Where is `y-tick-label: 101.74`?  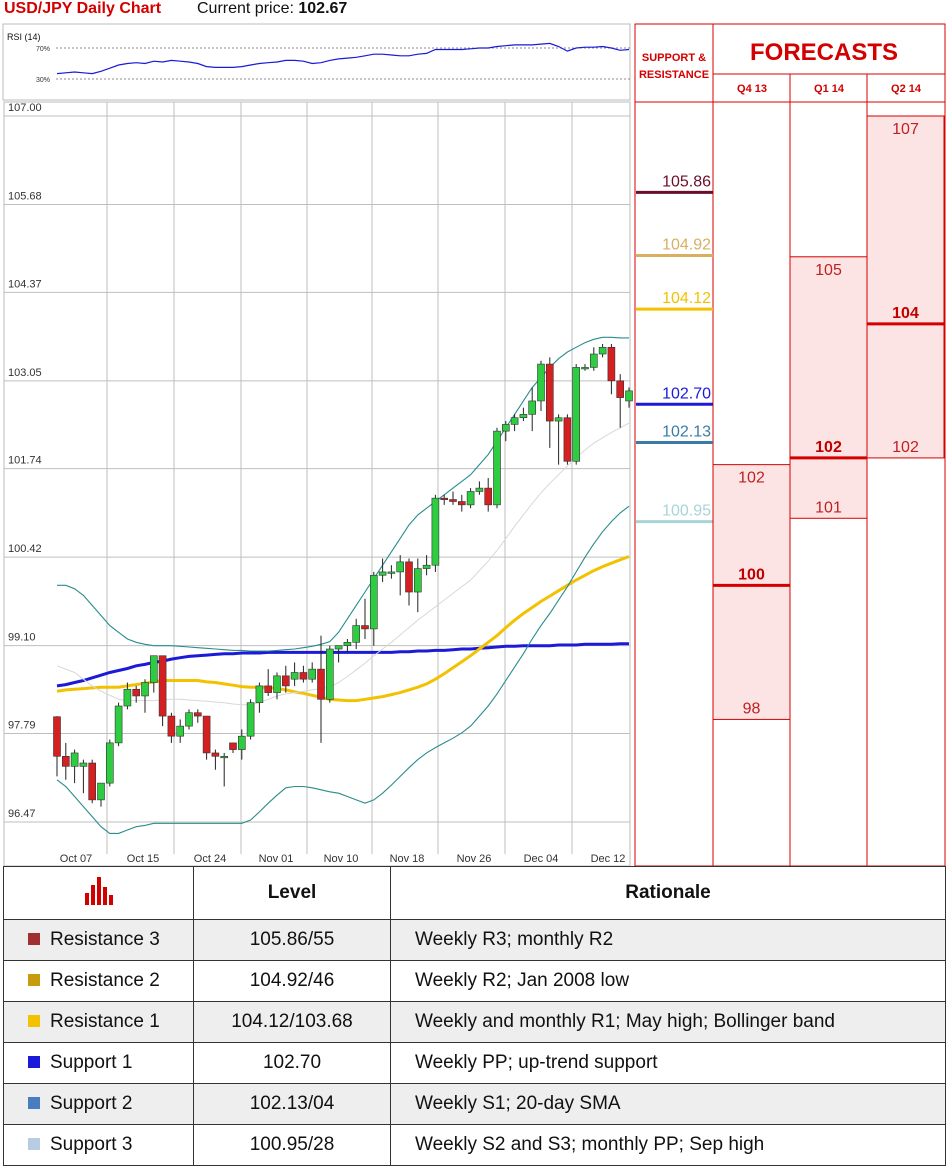 y-tick-label: 101.74 is located at coordinates (25, 461).